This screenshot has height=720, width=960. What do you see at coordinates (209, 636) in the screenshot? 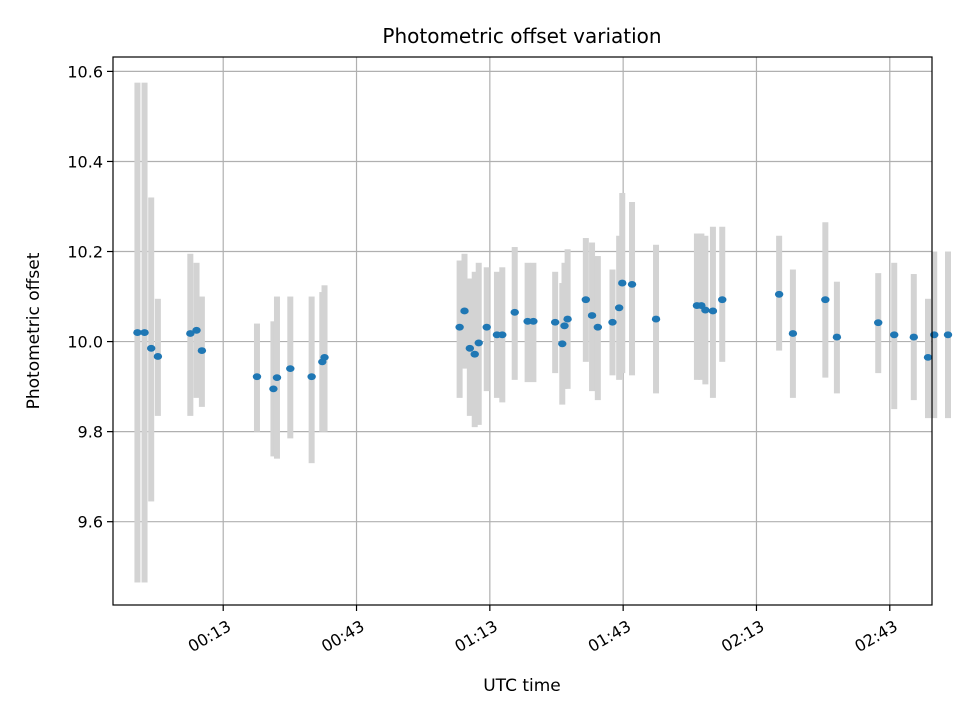
I see `x-tick-label: 00:13` at bounding box center [209, 636].